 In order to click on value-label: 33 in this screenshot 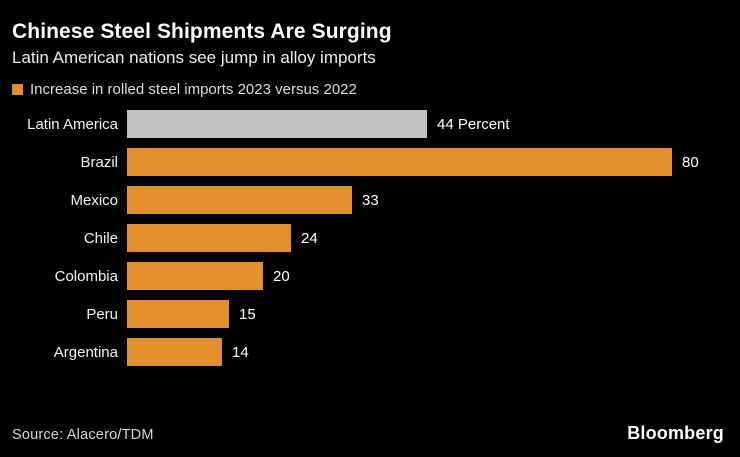, I will do `click(370, 200)`.